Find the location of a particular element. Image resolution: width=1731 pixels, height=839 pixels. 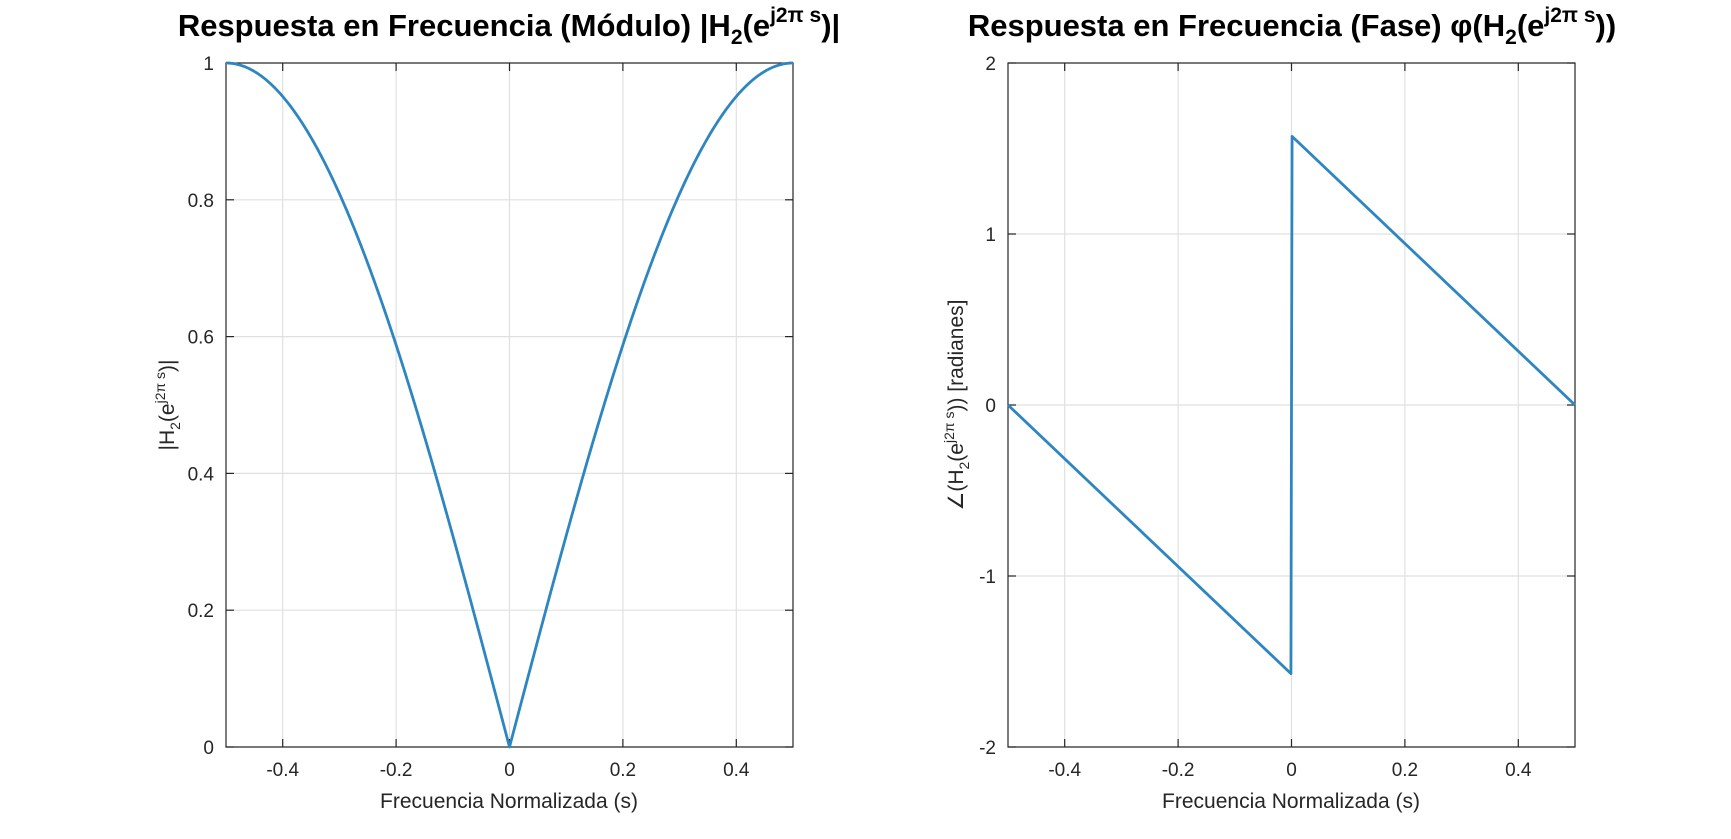

plot-phase-xtick-label: 0.2 is located at coordinates (1405, 770).